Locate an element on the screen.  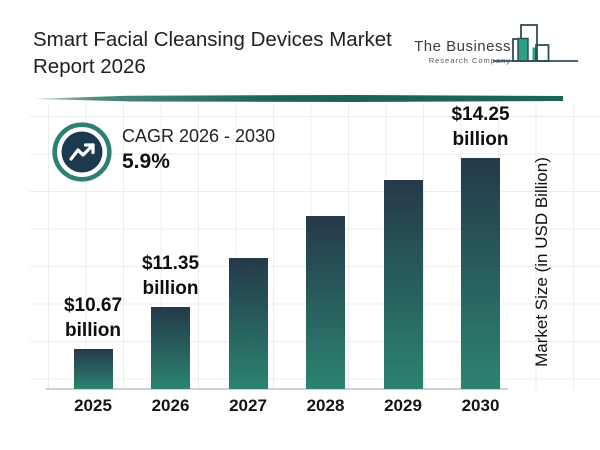
x-tick-label-2027: 2027 is located at coordinates (248, 405).